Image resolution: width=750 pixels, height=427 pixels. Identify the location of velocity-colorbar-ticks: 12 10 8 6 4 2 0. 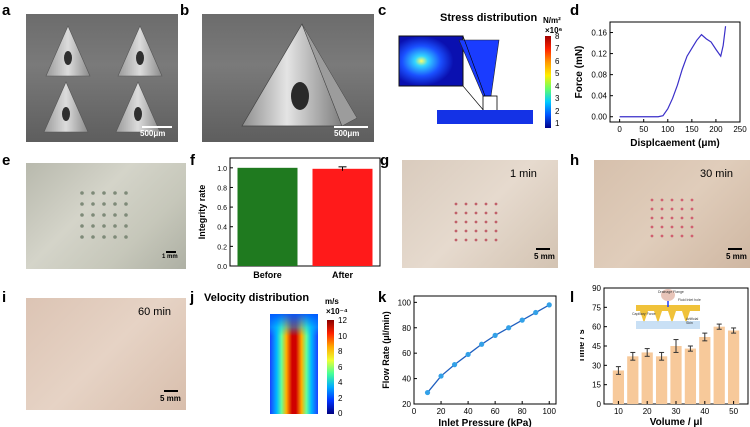
(345, 367).